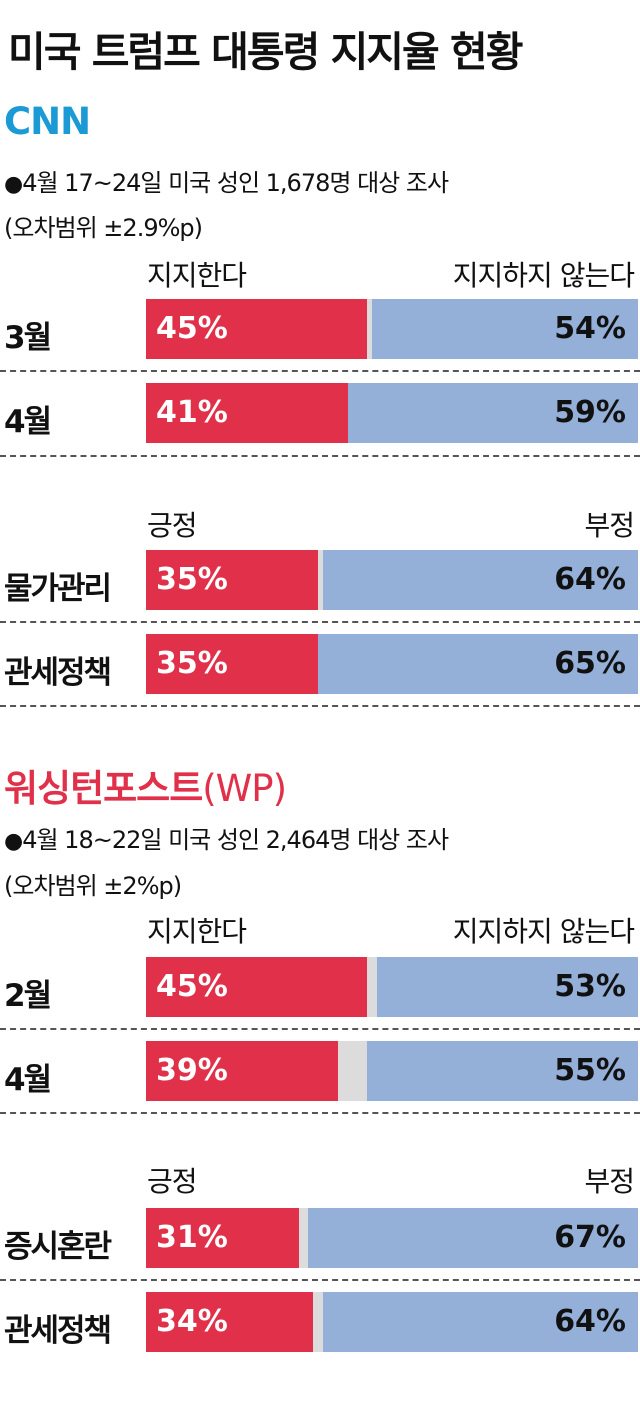 Image resolution: width=640 pixels, height=1414 pixels. I want to click on survey-note: ●4월 17~24일 미국 성인 1,678명 대상 조사, so click(226, 180).